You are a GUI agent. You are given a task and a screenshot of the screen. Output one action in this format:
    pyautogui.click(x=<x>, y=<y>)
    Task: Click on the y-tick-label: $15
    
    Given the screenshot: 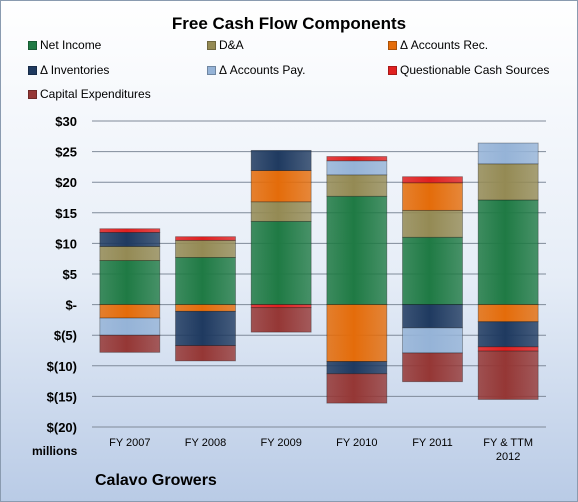 What is the action you would take?
    pyautogui.click(x=66, y=213)
    